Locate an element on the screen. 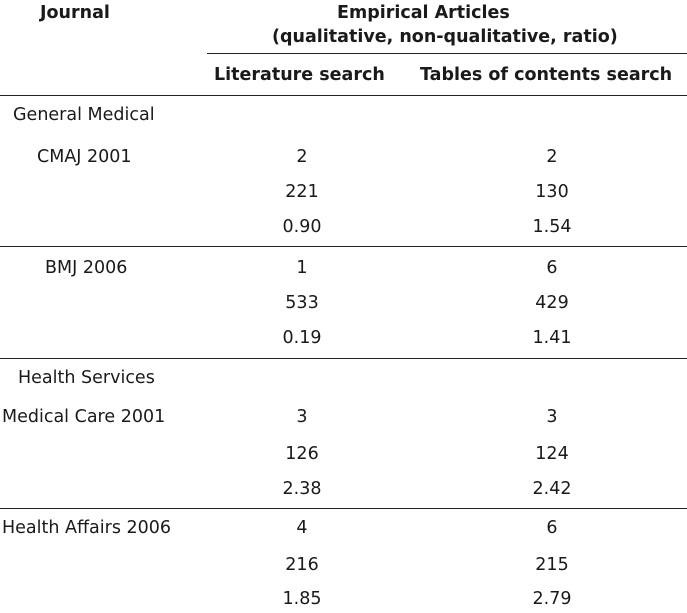  lit-value: 126 is located at coordinates (302, 454).